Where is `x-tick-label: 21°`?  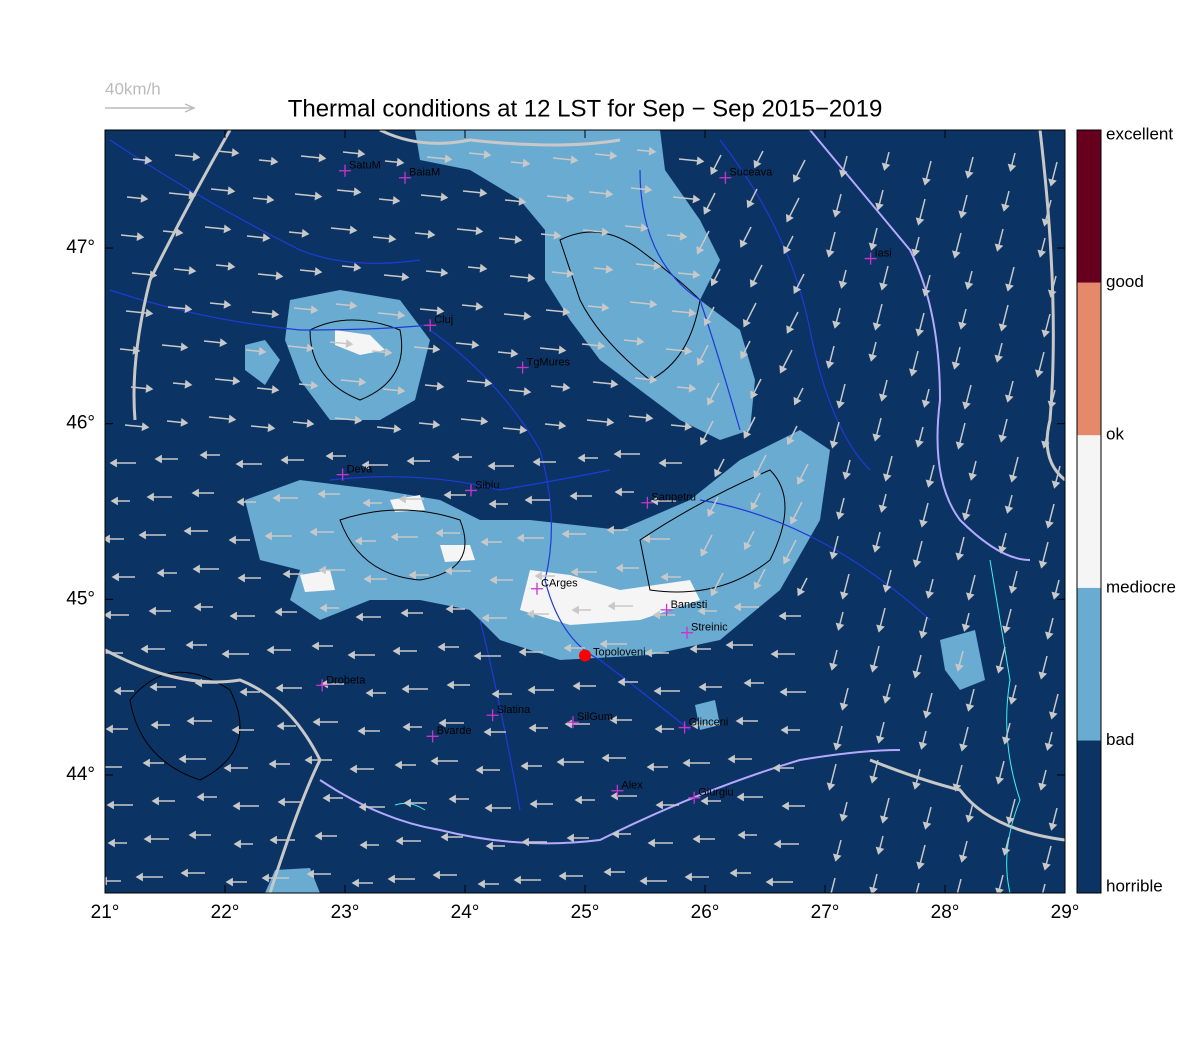
x-tick-label: 21° is located at coordinates (105, 912).